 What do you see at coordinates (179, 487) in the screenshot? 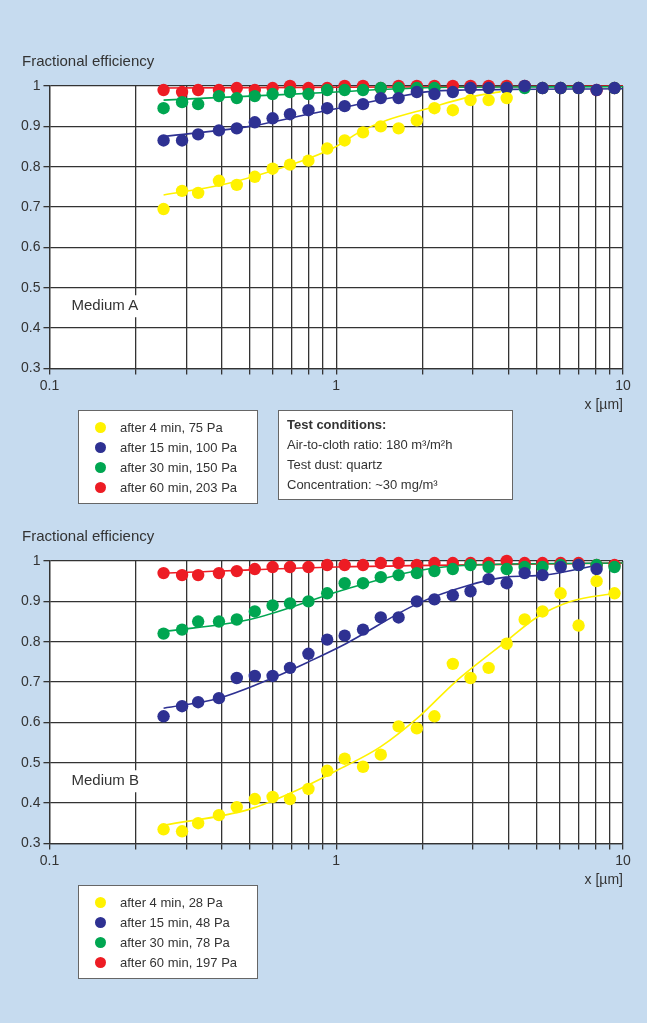
I see `legend-label: after 60 min, 203 Pa` at bounding box center [179, 487].